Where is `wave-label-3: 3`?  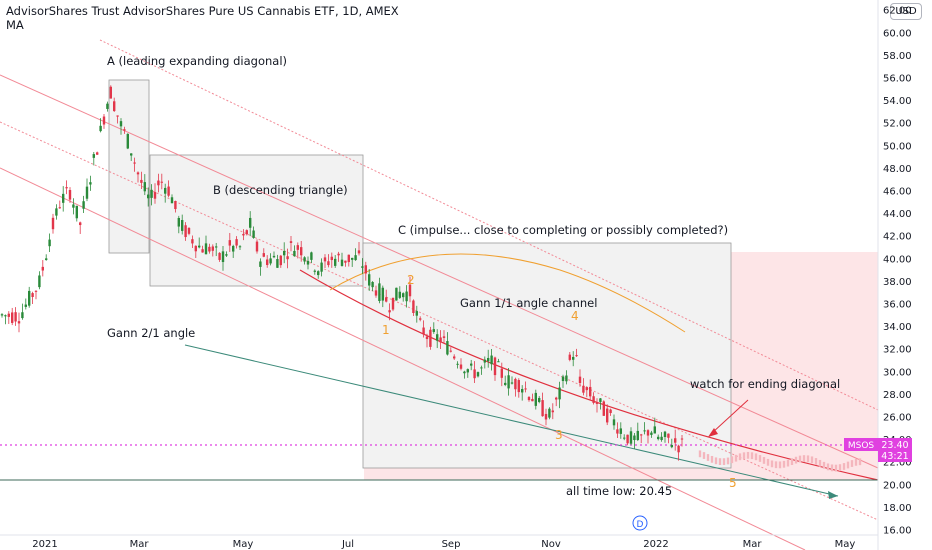
wave-label-3: 3 is located at coordinates (559, 435).